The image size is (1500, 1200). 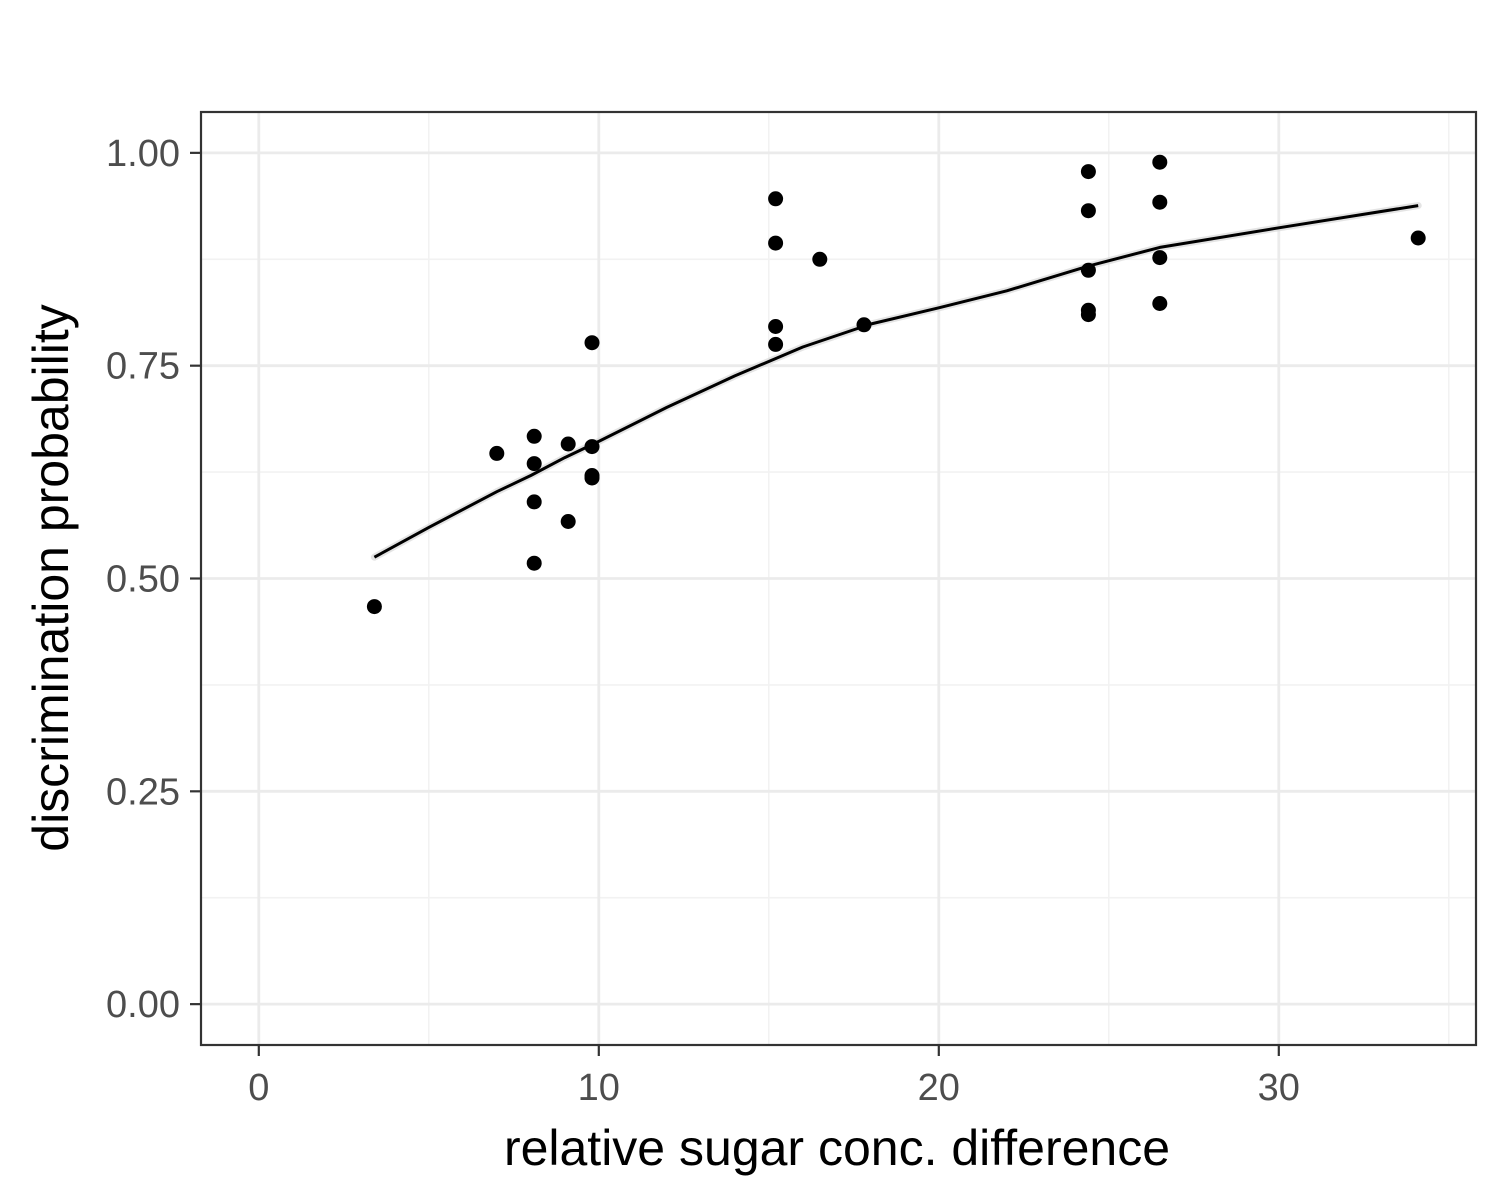 I want to click on x-axis-ticks: 0 10 20 30, so click(x=774, y=1077).